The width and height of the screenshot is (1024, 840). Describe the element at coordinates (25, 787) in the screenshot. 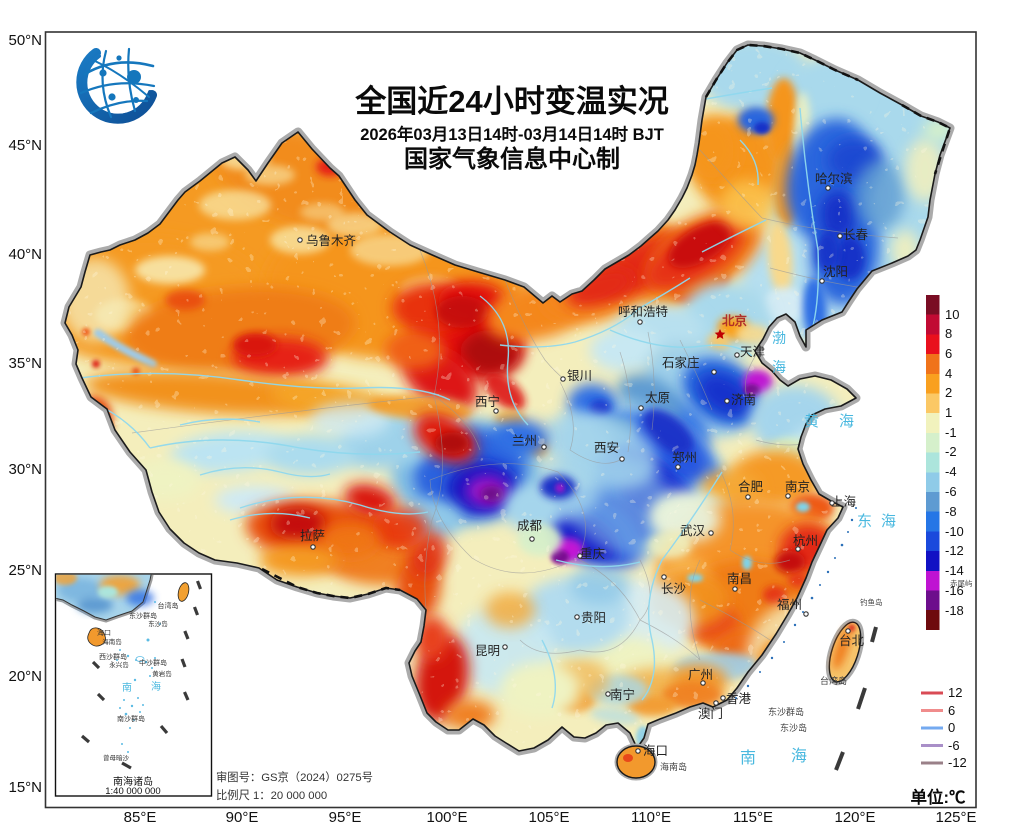

I see `svg-text: 15°N` at that location.